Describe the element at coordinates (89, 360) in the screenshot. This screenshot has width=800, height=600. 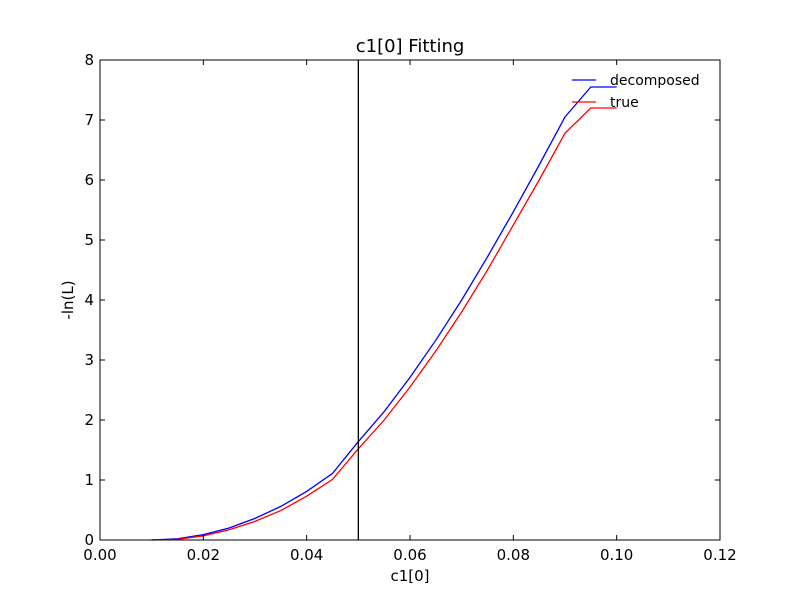
I see `y-tick-label: 3` at that location.